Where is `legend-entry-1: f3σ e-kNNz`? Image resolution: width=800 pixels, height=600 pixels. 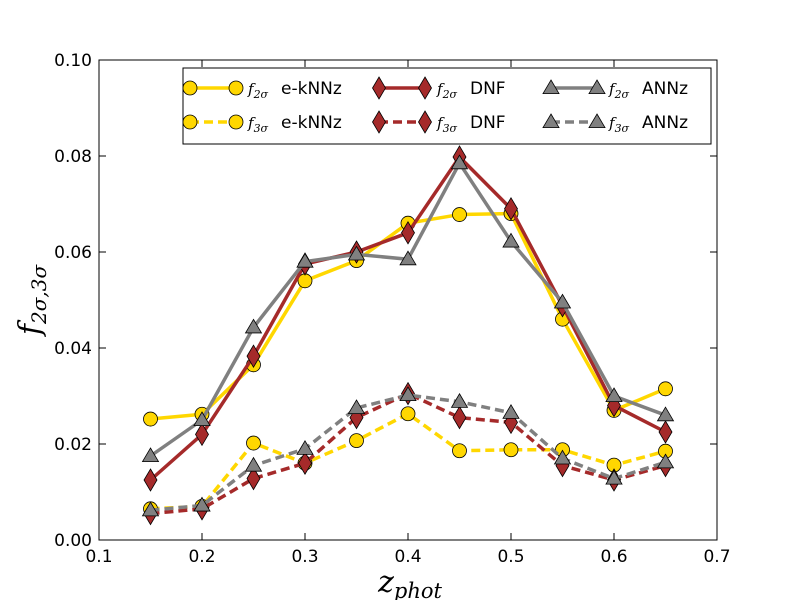
legend-entry-1: f3σ e-kNNz is located at coordinates (262, 124).